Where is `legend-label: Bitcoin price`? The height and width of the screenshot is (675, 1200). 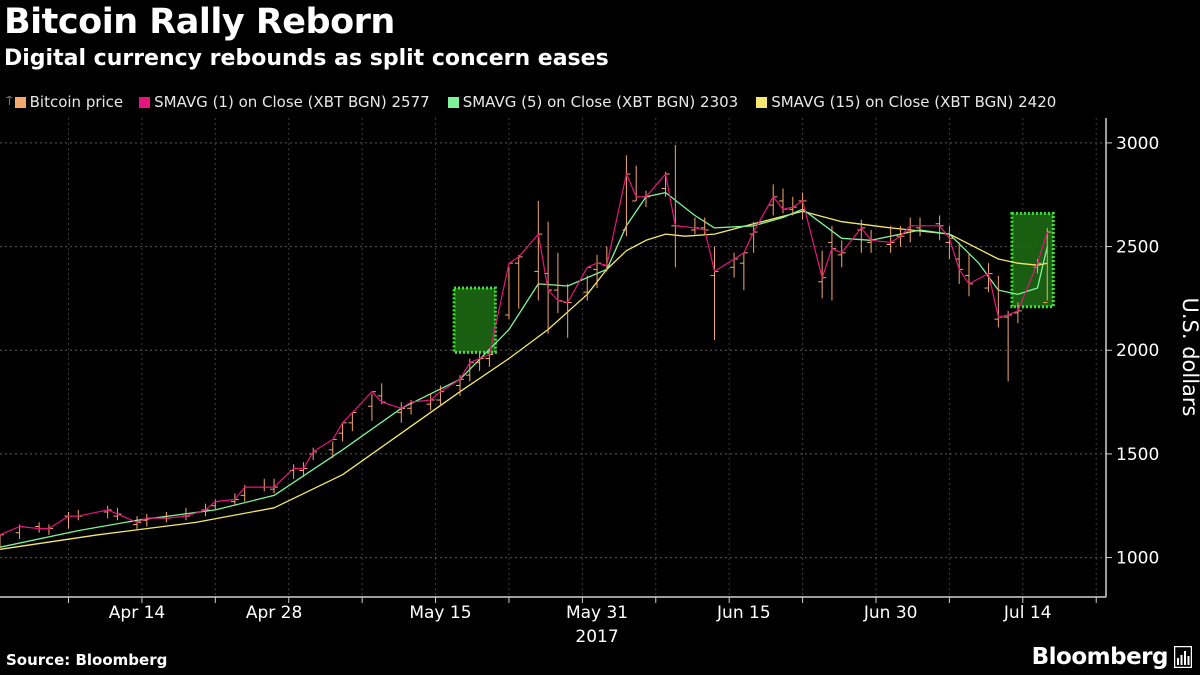
legend-label: Bitcoin price is located at coordinates (76, 102).